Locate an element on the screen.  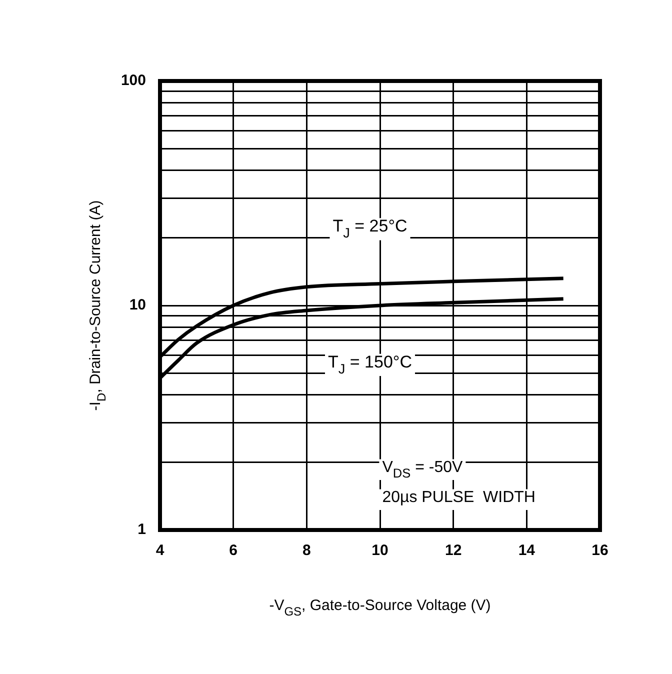
x-tick-label: 10 is located at coordinates (380, 551).